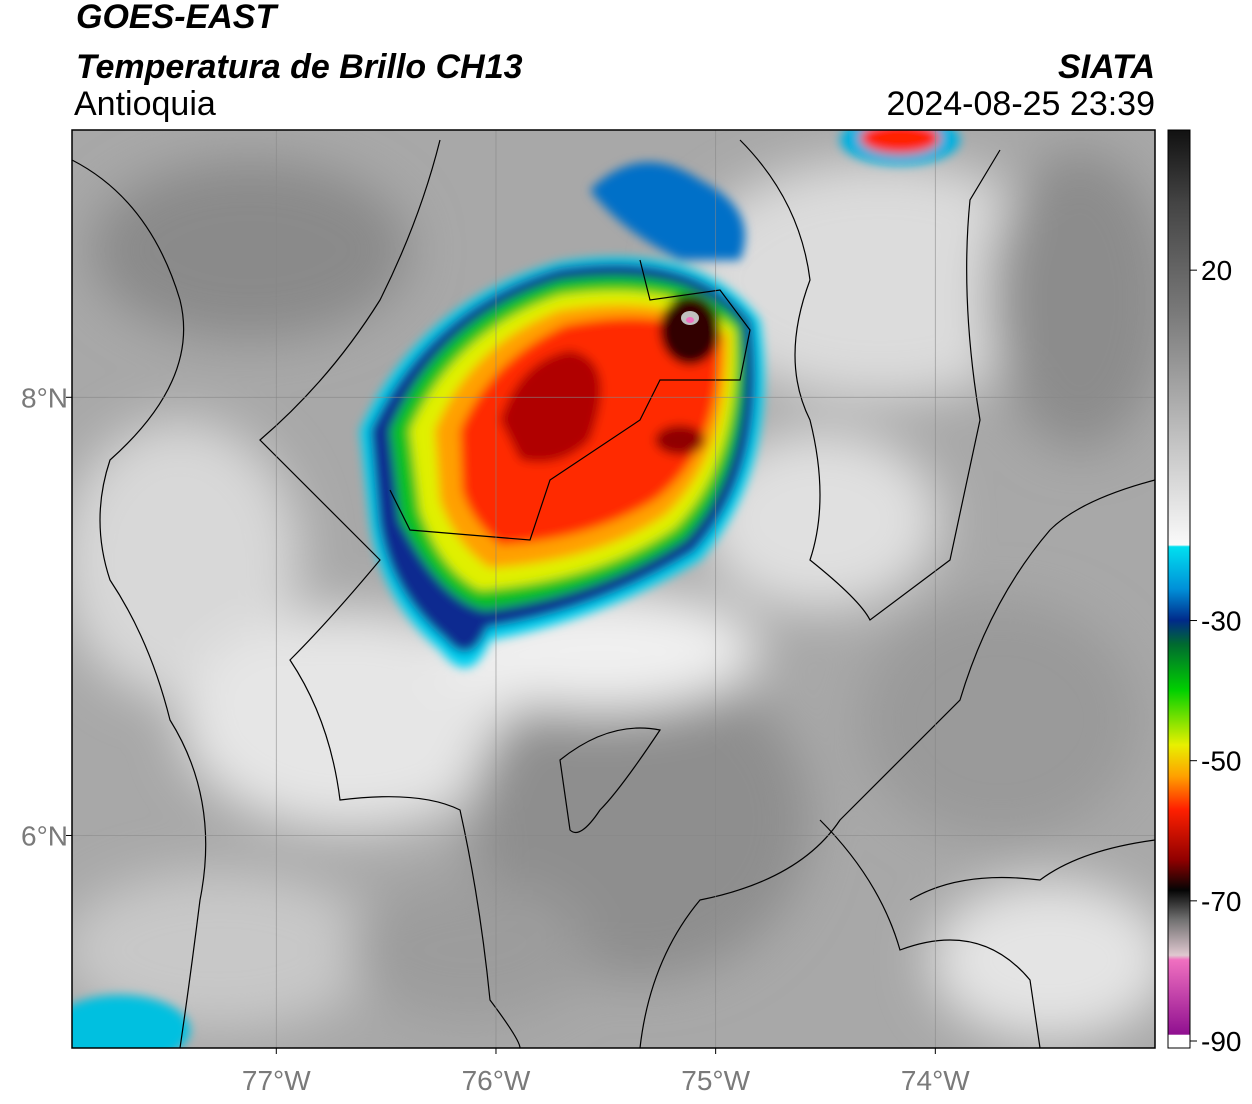 Image resolution: width=1252 pixels, height=1104 pixels. What do you see at coordinates (145, 104) in the screenshot?
I see `region: Antioquia` at bounding box center [145, 104].